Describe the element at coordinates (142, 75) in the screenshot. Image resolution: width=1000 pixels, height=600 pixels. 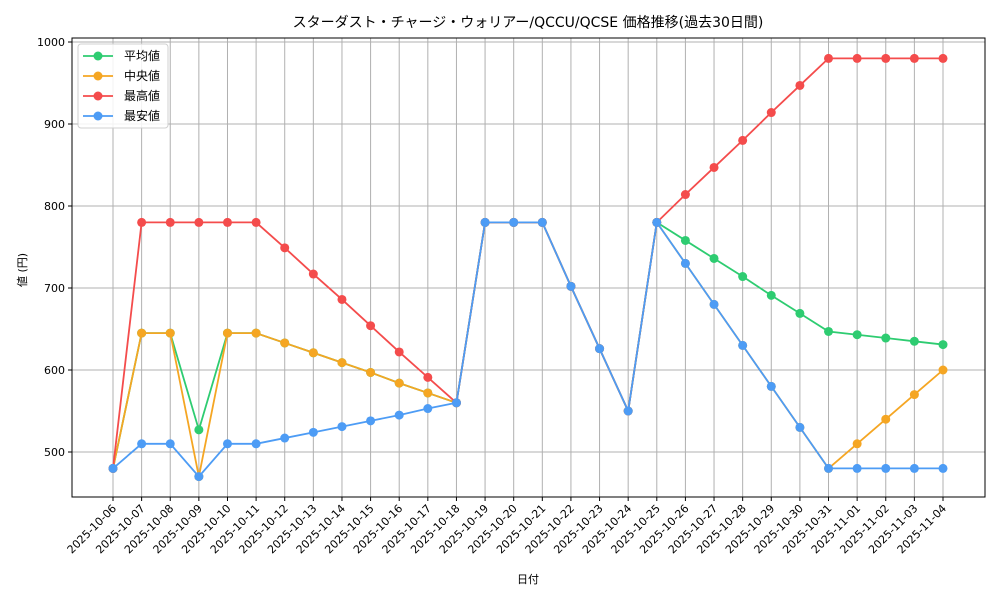
I see `legend-label: 中央値` at that location.